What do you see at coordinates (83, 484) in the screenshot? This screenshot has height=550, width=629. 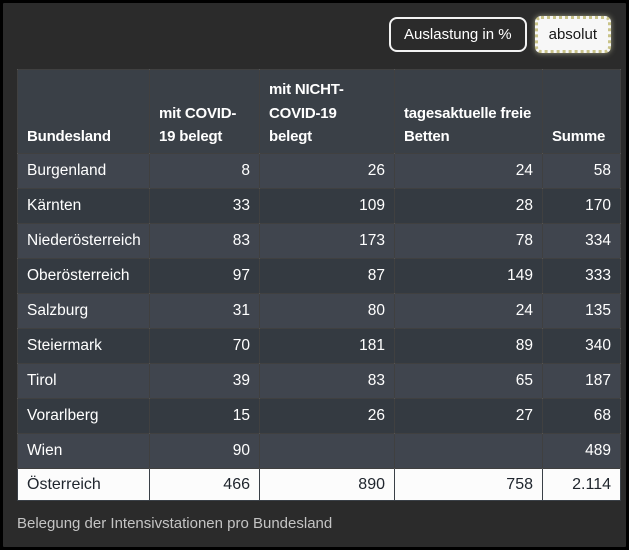 I see `cell-bundesland-total: Österreich` at bounding box center [83, 484].